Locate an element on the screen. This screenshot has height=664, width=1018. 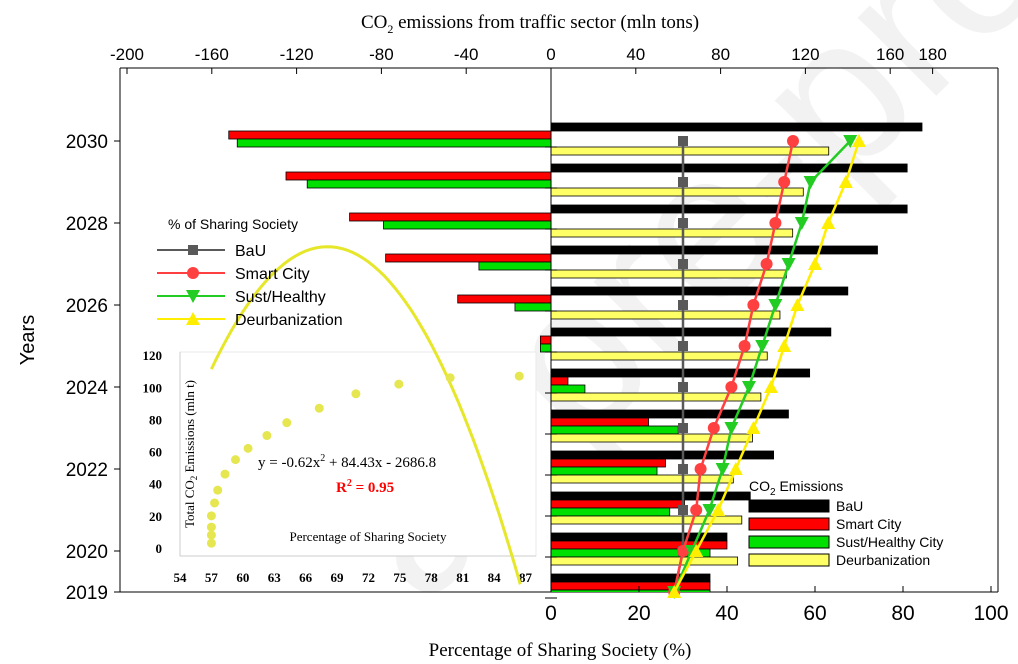
bar-smart-city-2027 is located at coordinates (468, 258).